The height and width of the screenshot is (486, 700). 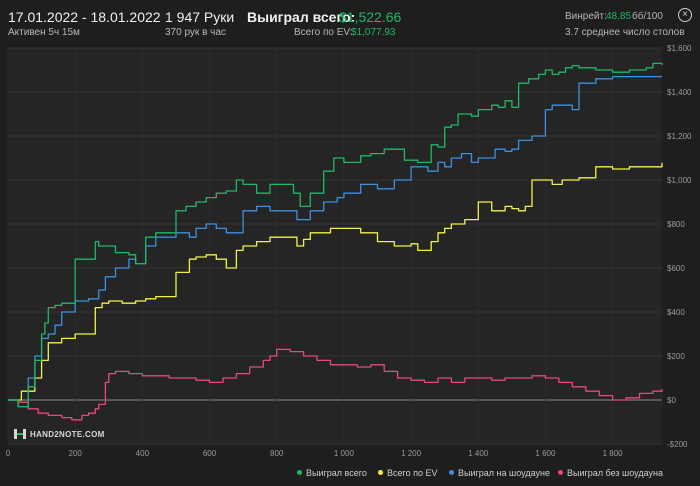 I want to click on x-tick-label: 600, so click(x=210, y=453).